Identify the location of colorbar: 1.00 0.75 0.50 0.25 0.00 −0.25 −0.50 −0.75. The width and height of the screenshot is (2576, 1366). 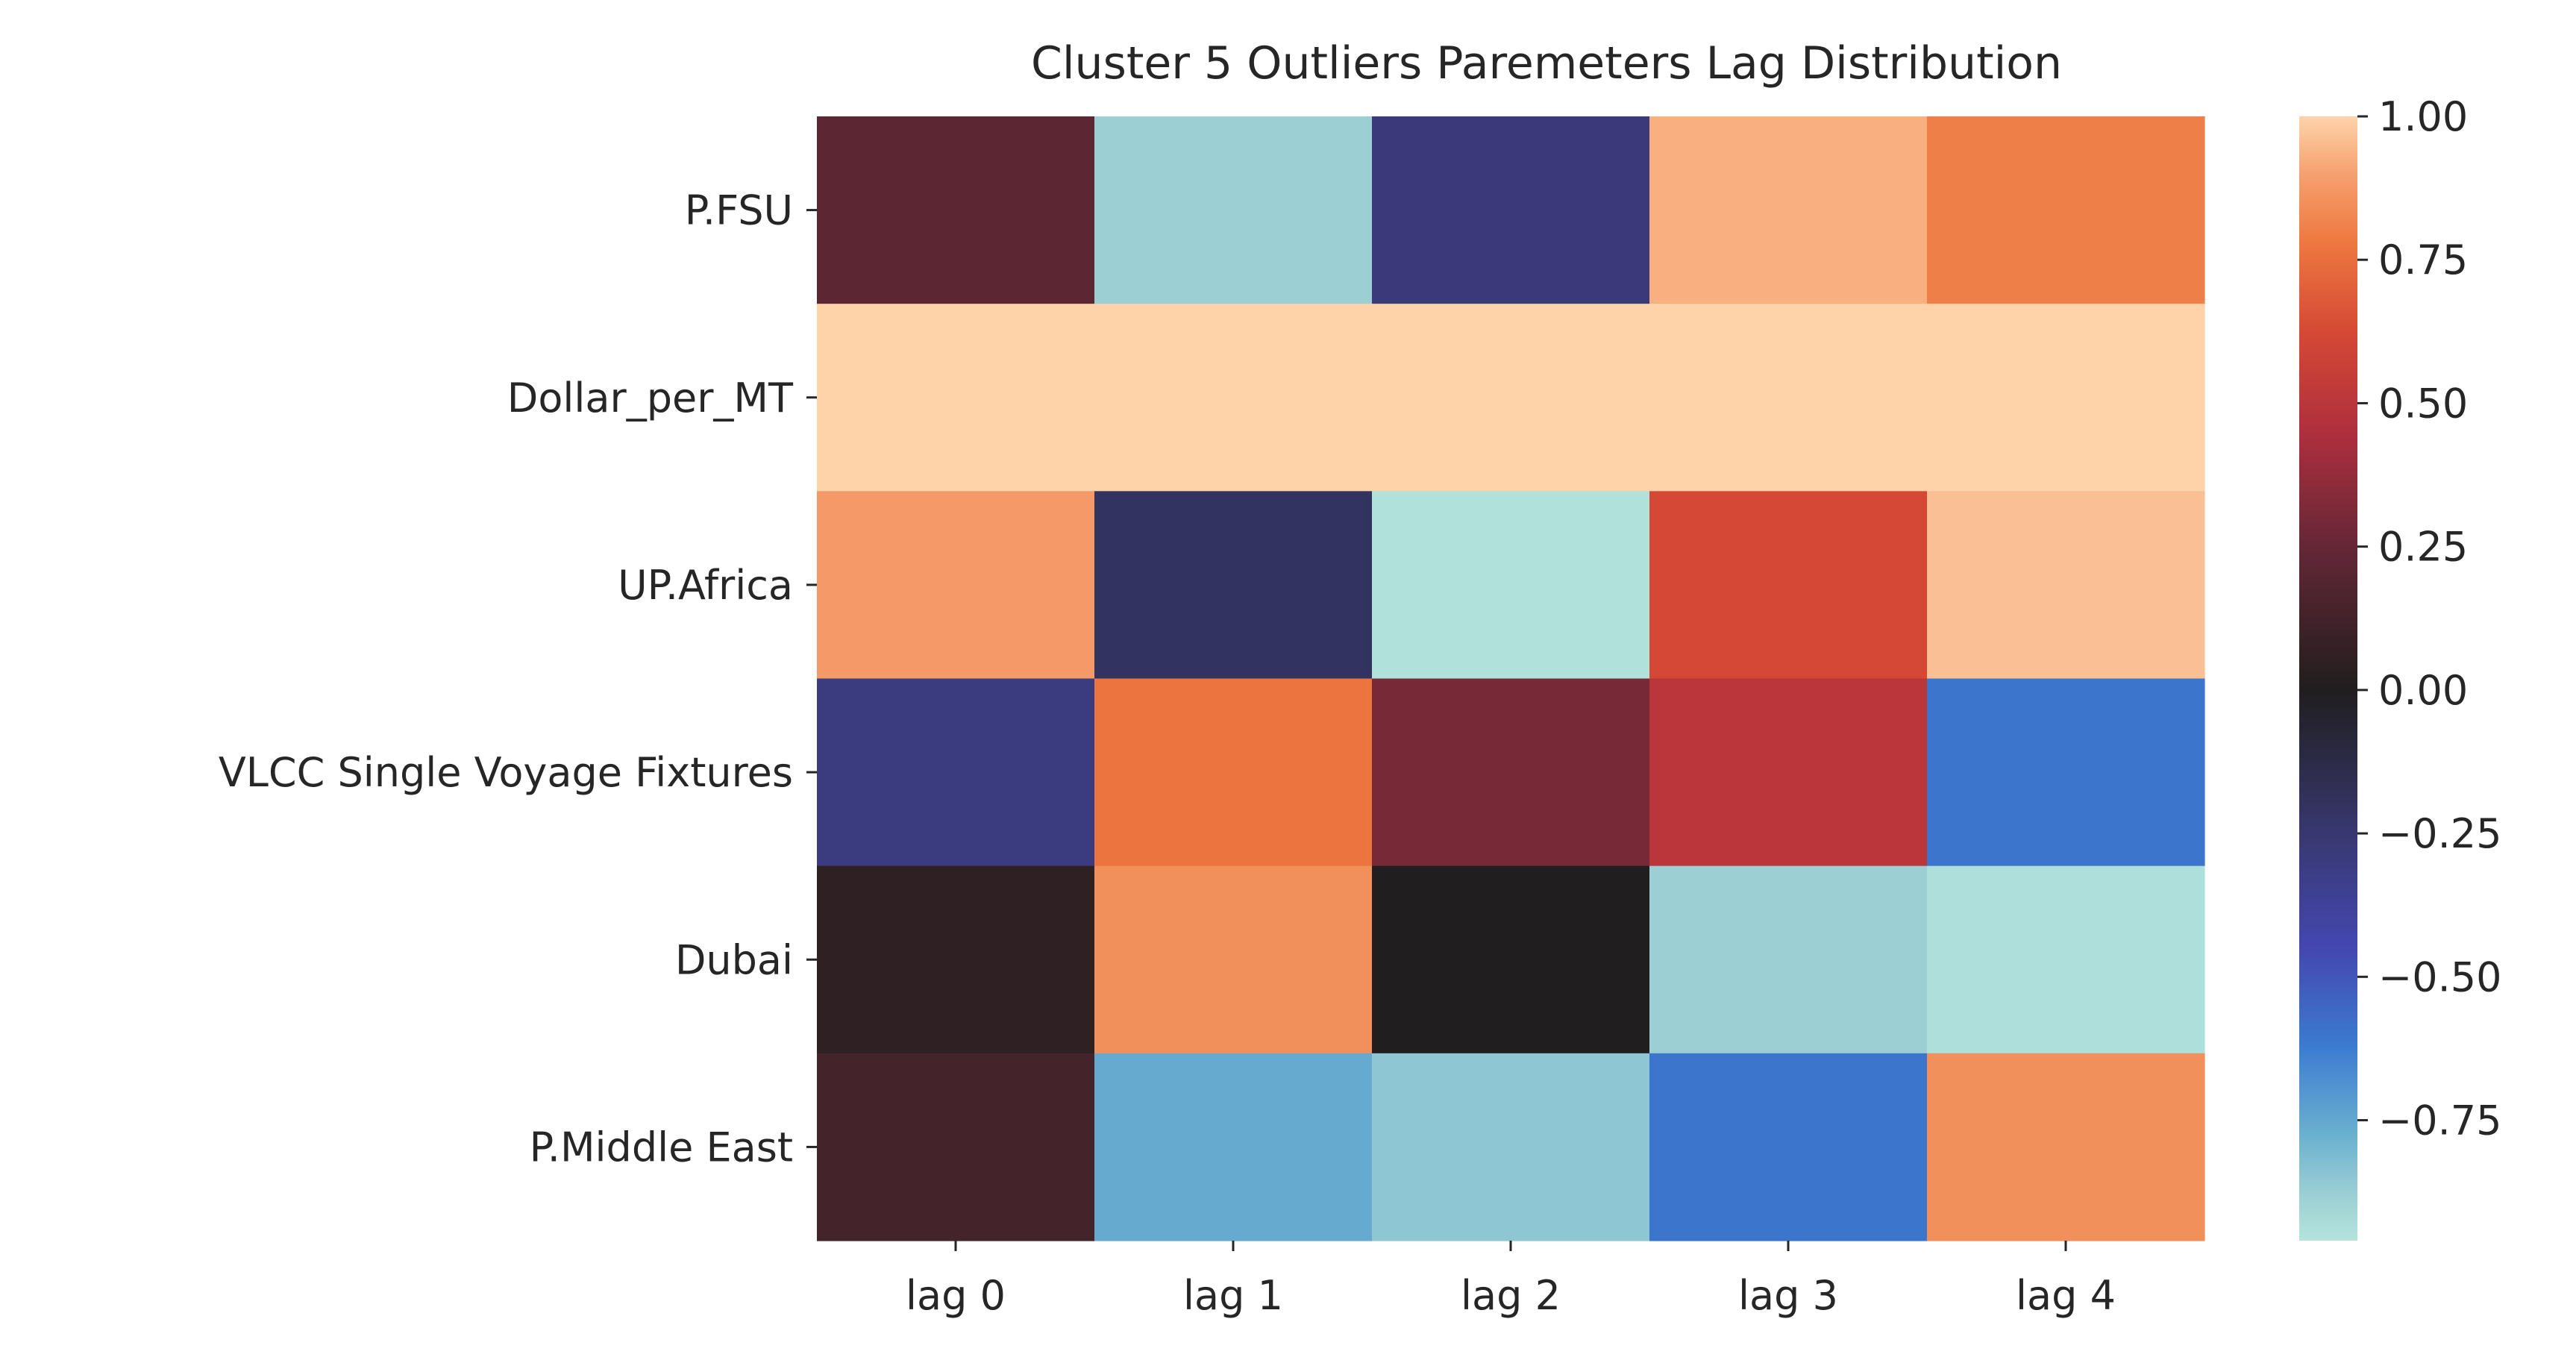
(2400, 667).